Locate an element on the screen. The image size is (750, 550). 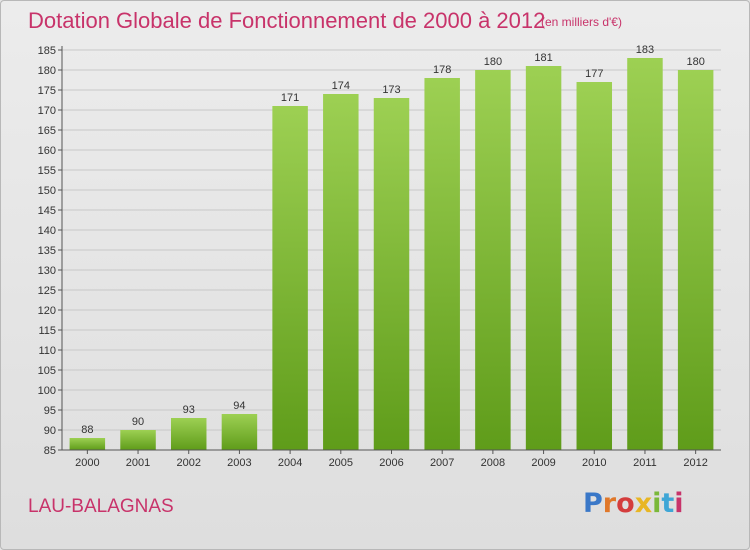
x-tick-label: 2011 is located at coordinates (645, 463).